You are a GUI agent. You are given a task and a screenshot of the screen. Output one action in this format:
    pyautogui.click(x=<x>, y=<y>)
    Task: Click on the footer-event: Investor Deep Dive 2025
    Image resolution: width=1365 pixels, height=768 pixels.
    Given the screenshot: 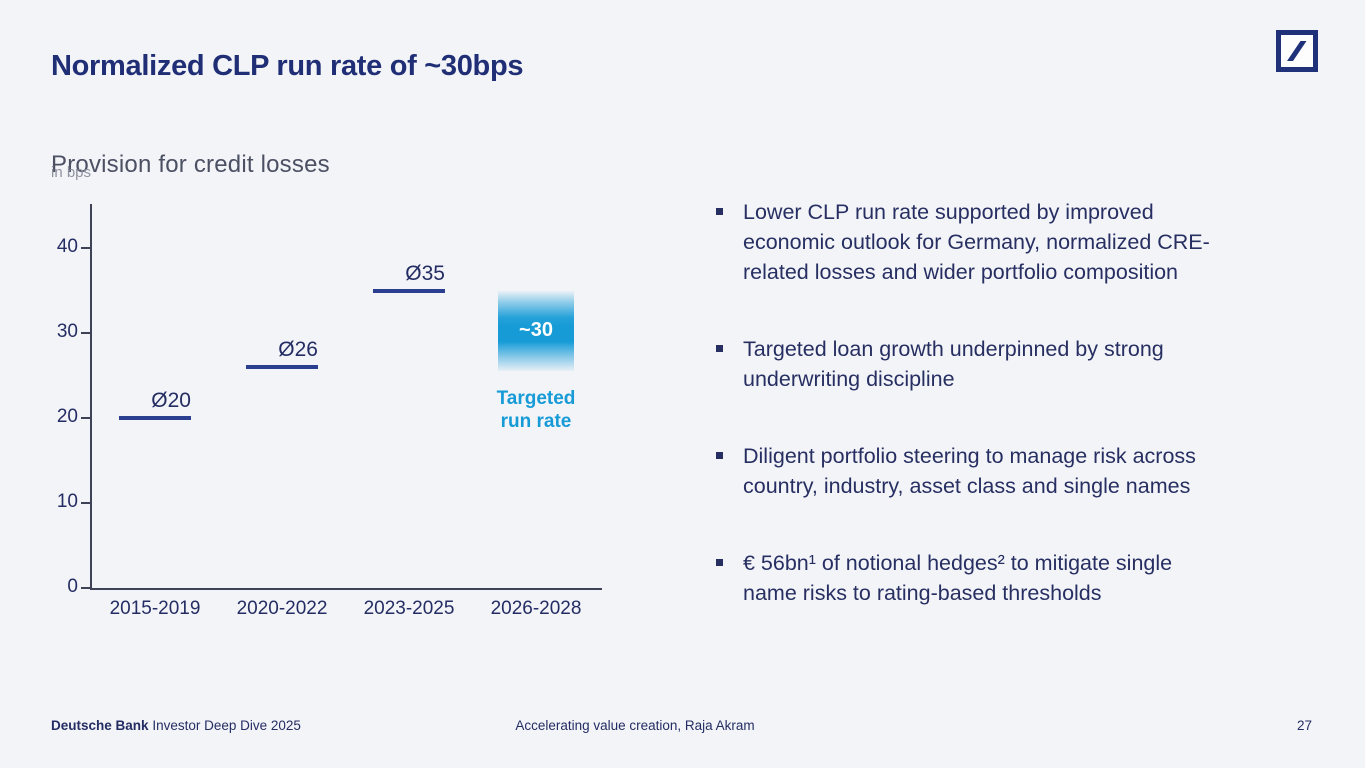 What is the action you would take?
    pyautogui.click(x=226, y=725)
    